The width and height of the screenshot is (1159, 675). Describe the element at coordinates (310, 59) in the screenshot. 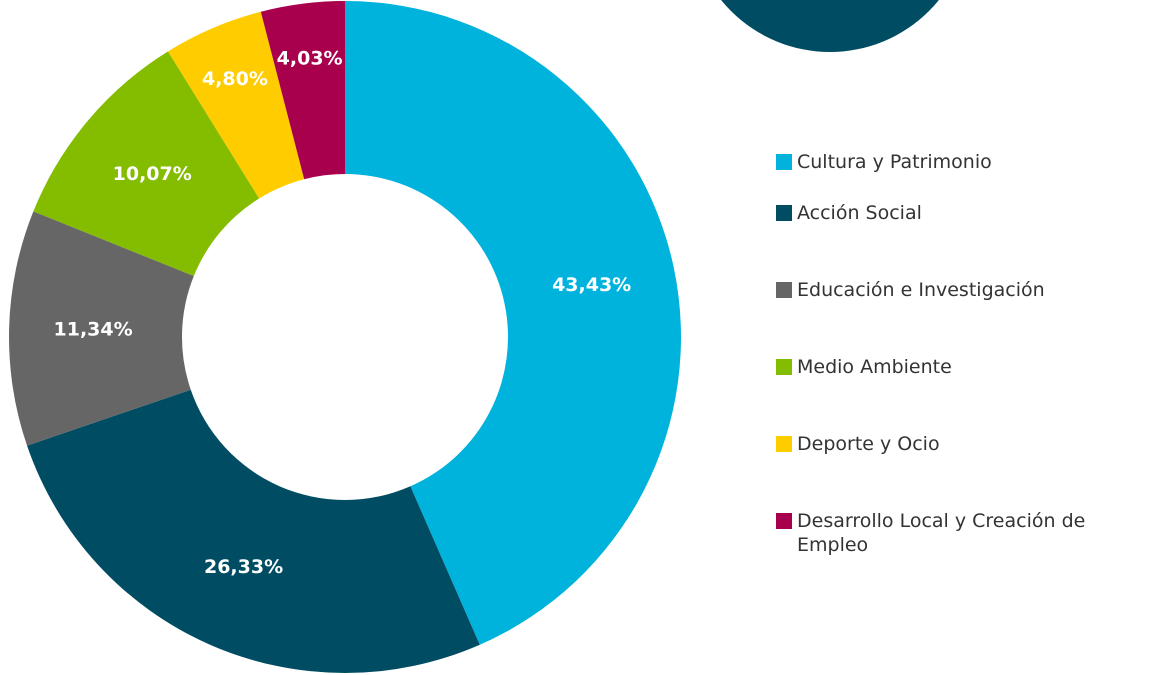

I see `slice-label: 4,03%` at that location.